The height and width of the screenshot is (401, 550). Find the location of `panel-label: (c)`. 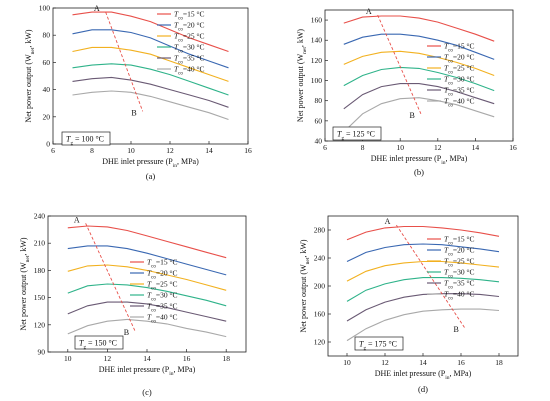

panel-label: (c) is located at coordinates (147, 392).